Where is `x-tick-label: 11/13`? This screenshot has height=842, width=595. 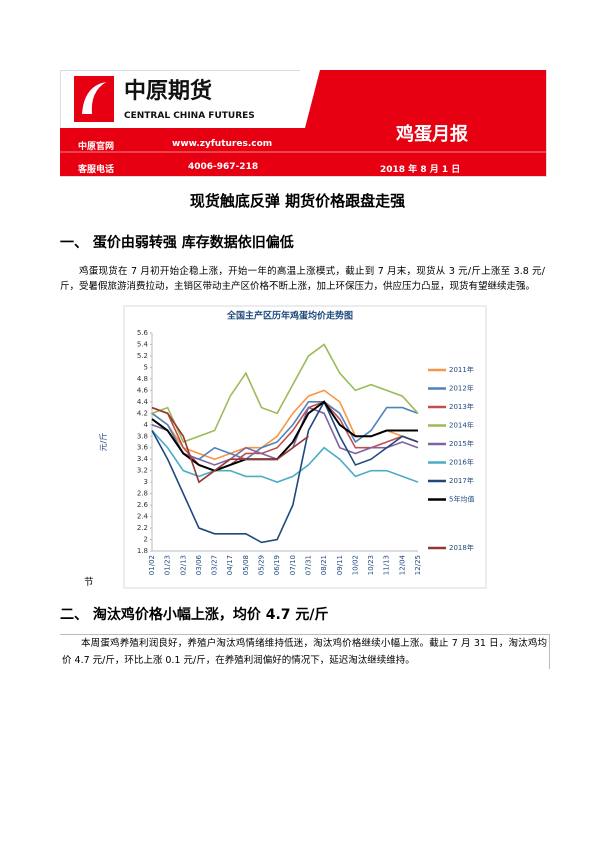 x-tick-label: 11/13 is located at coordinates (387, 565).